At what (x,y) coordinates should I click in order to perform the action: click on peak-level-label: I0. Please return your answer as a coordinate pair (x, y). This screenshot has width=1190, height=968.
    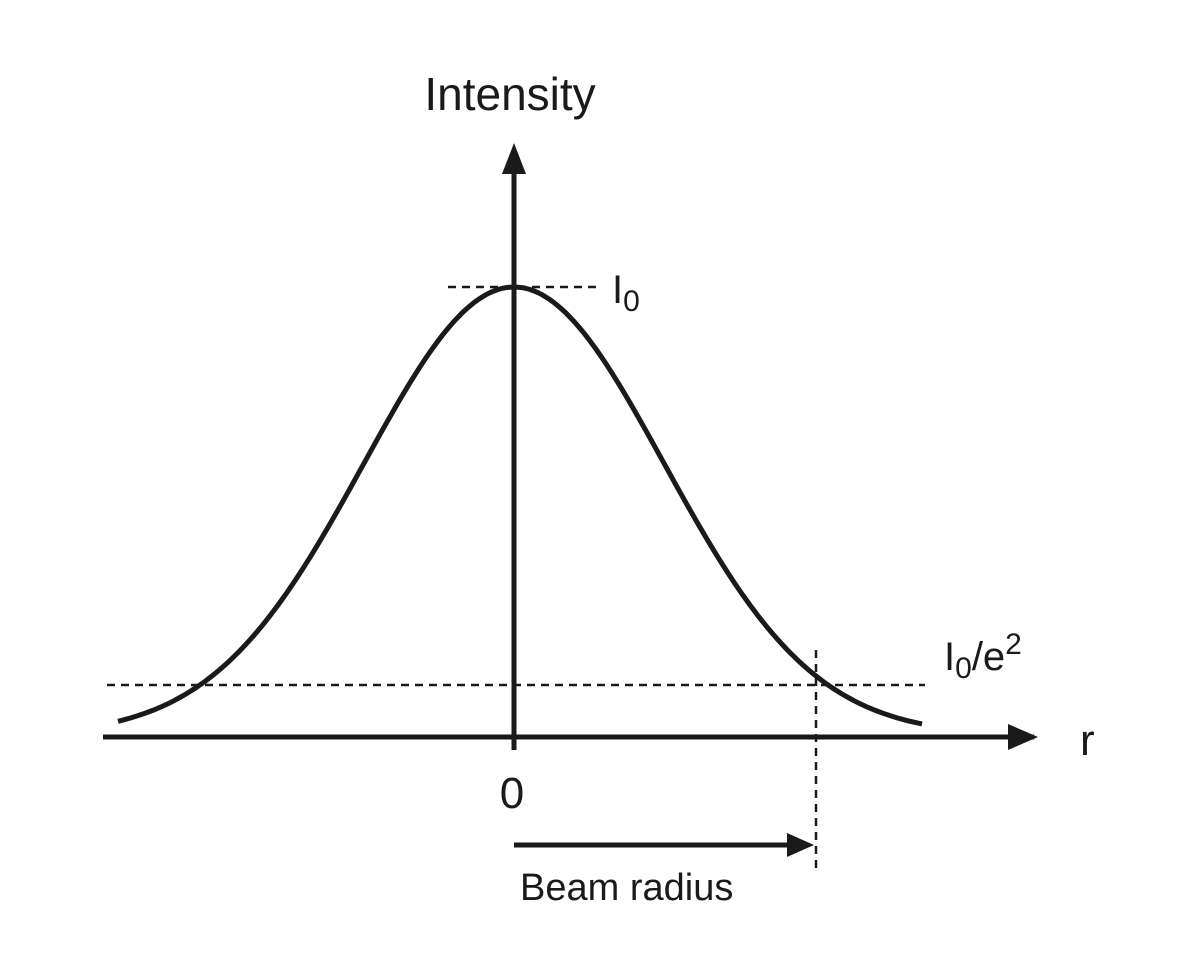
    Looking at the image, I should click on (626, 293).